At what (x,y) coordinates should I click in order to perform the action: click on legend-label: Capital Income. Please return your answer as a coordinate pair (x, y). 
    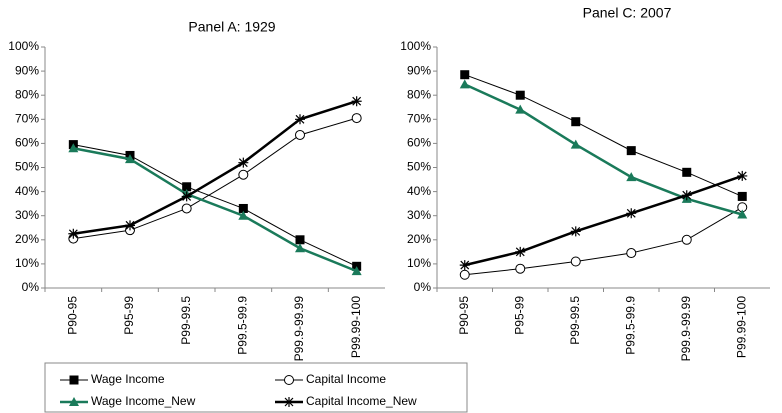
    Looking at the image, I should click on (346, 379).